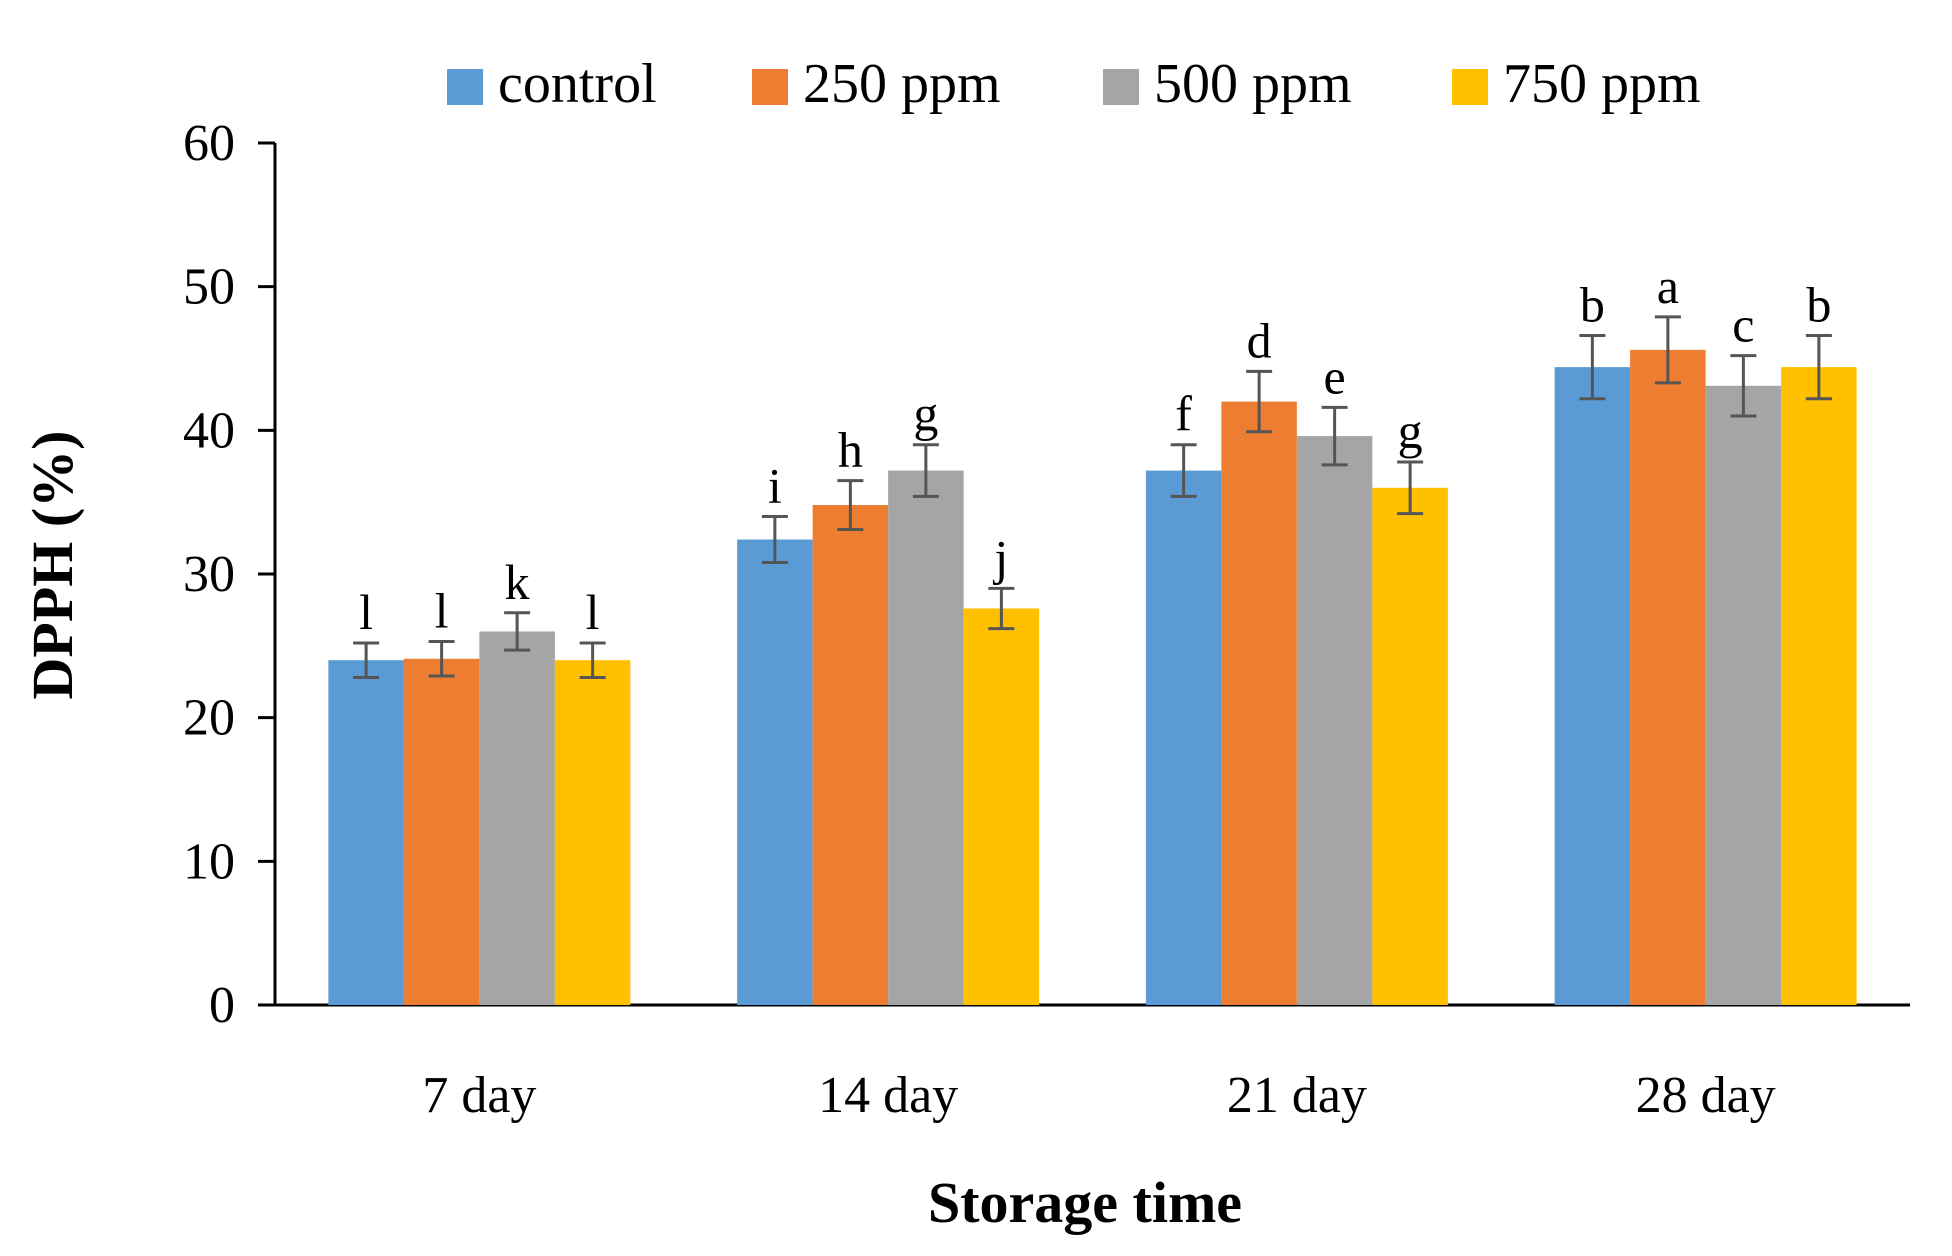  I want to click on y-axis-title: DPPH (%), so click(52, 565).